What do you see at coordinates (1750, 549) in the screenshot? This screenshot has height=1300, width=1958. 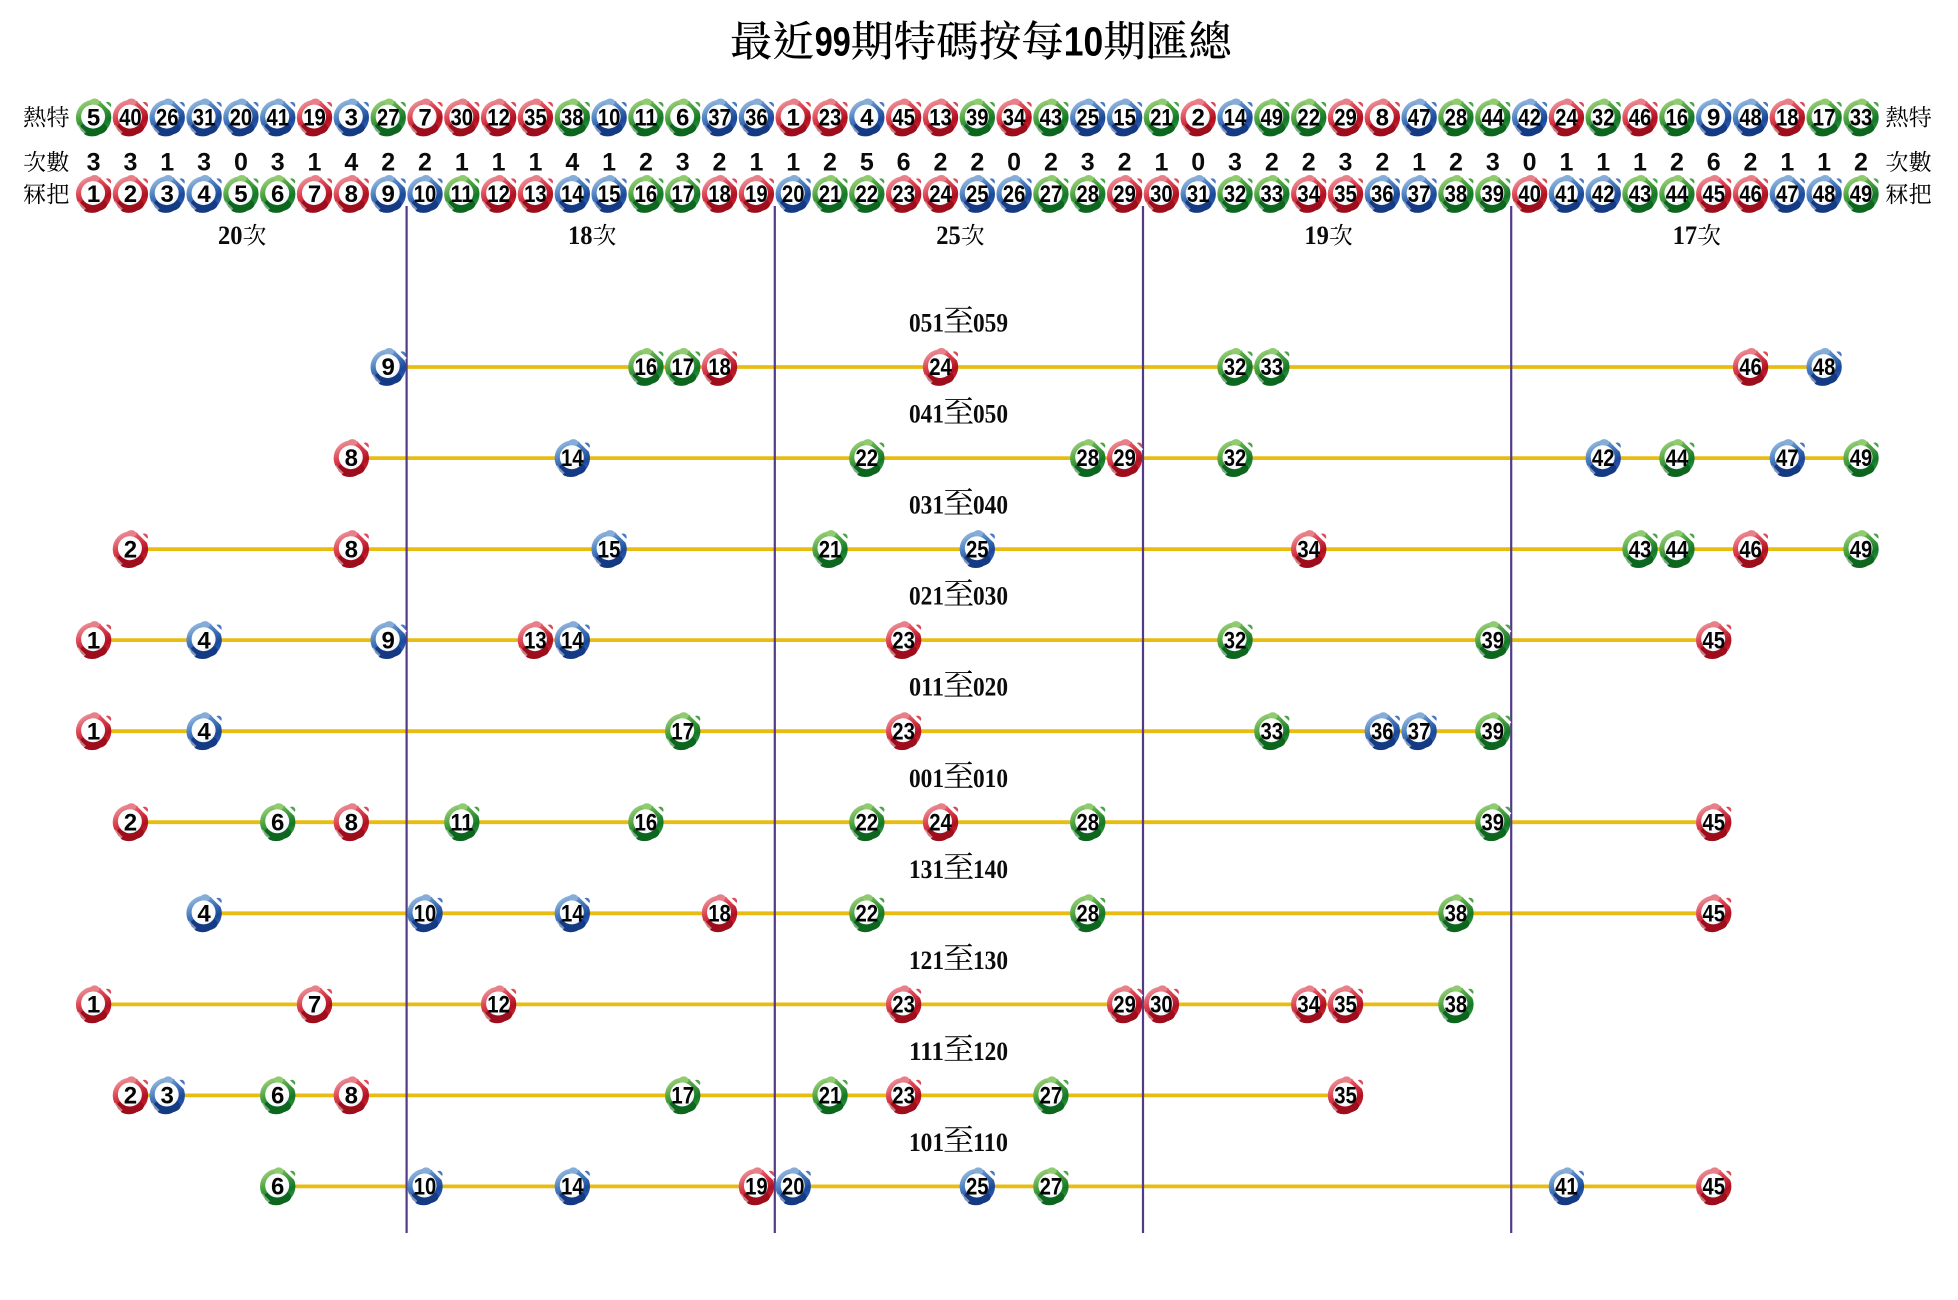 I see `svg-text: 46` at bounding box center [1750, 549].